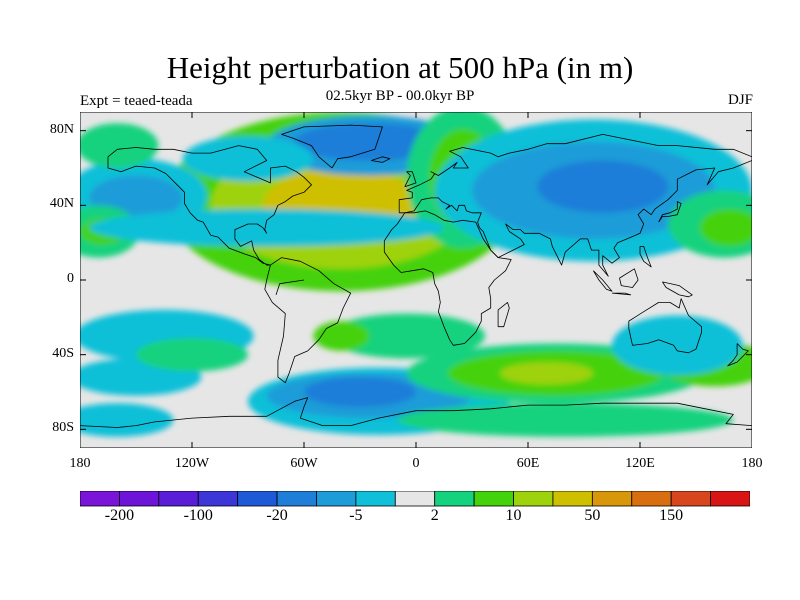  Describe the element at coordinates (400, 96) in the screenshot. I see `plot-subtitle: 02.5kyr BP - 00.0kyr BP` at that location.